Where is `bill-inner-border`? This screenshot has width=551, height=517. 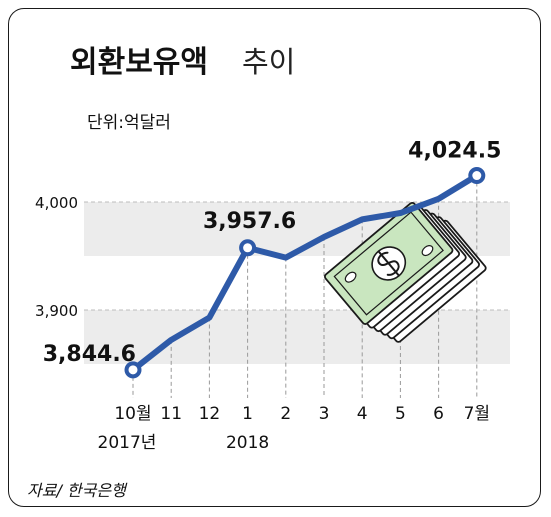 bill-inner-border is located at coordinates (388, 263).